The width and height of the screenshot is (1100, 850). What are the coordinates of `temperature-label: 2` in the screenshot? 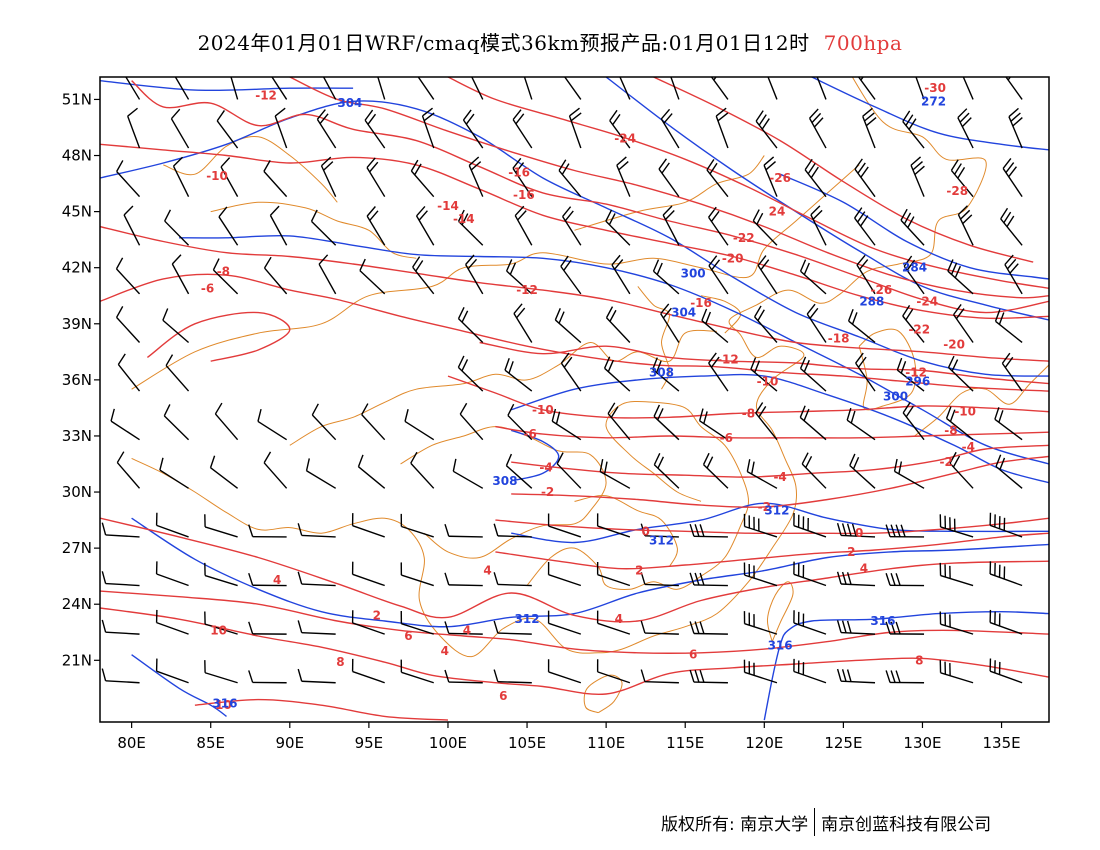 It's located at (639, 571).